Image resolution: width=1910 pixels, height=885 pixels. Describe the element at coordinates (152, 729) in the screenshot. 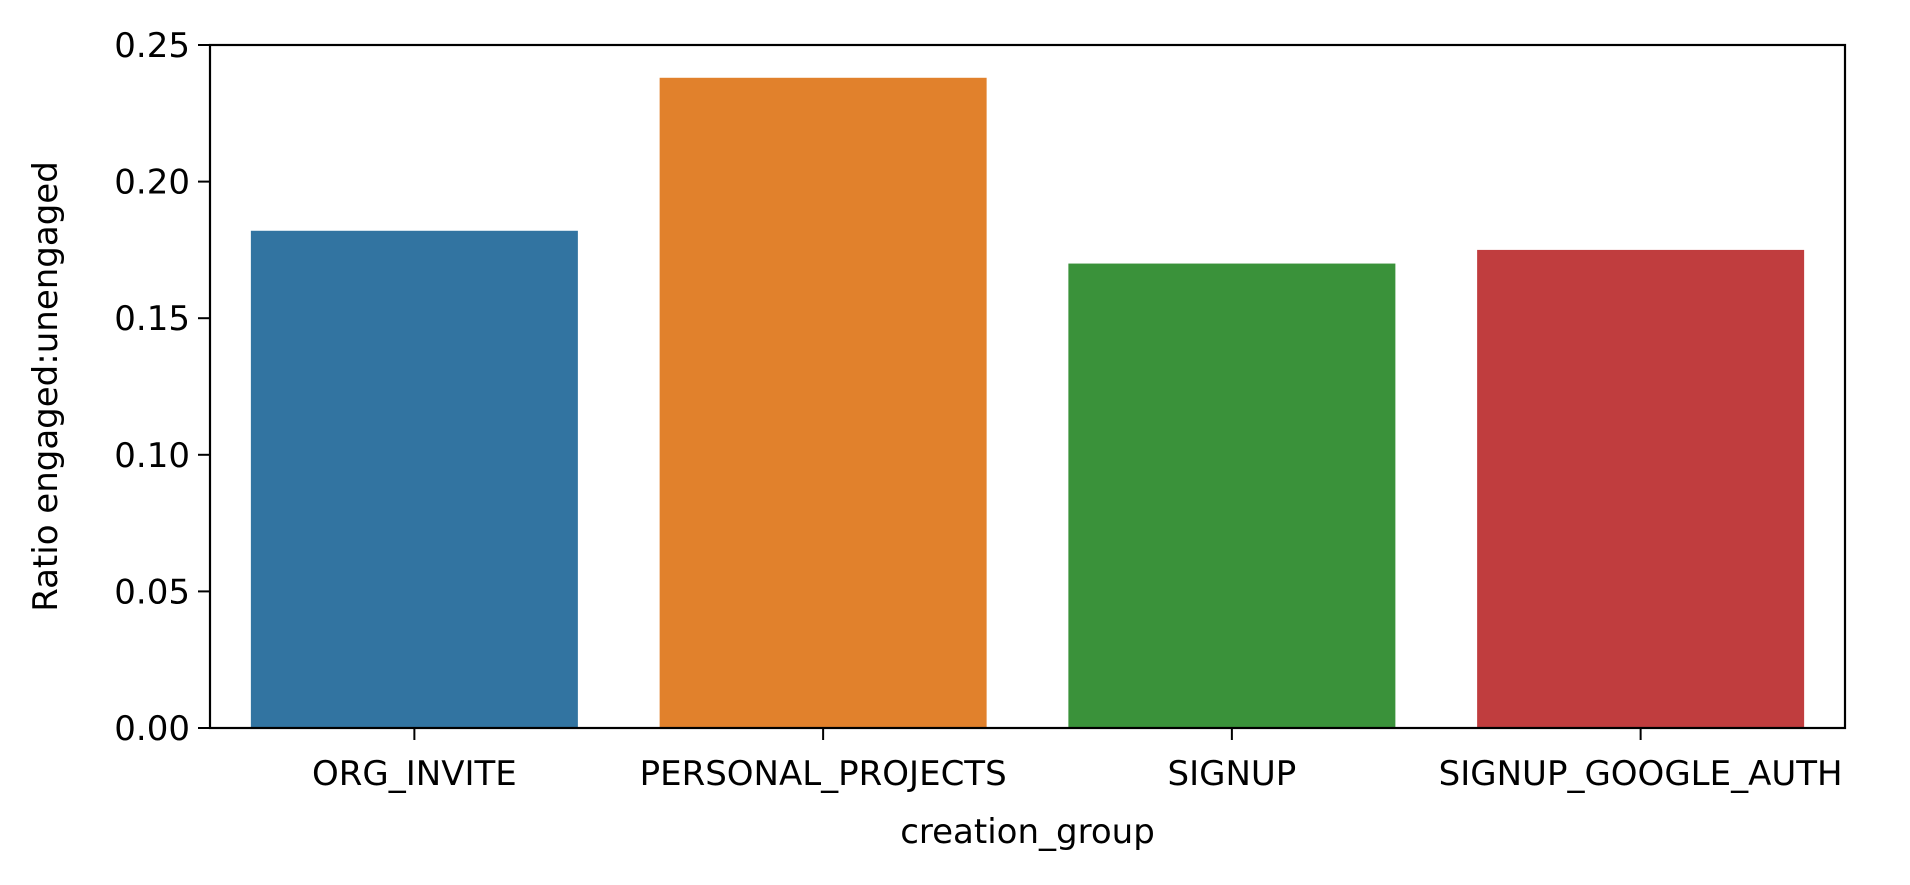

I see `y-tick-label: 0.00` at that location.